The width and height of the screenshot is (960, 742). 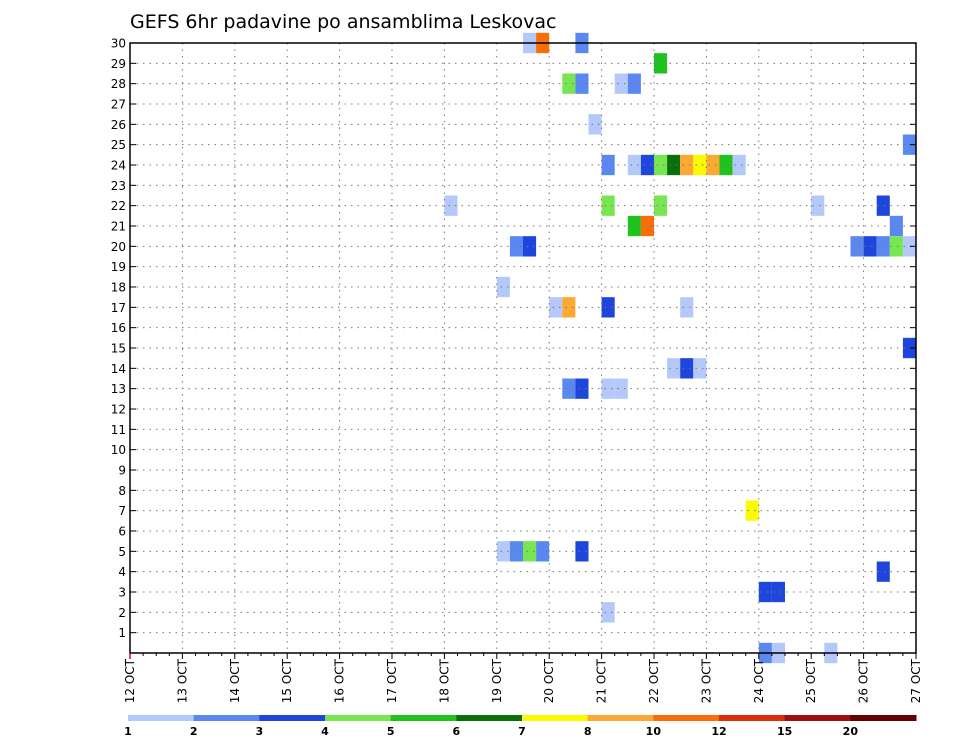 I want to click on x-tick-label: 16 OCT, so click(x=340, y=680).